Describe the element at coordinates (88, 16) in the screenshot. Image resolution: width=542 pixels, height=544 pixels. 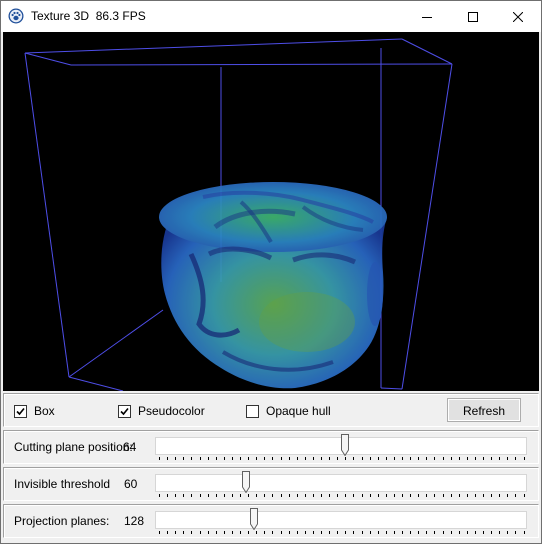
I see `window-title: Texture 3D 86.3 FPS` at that location.